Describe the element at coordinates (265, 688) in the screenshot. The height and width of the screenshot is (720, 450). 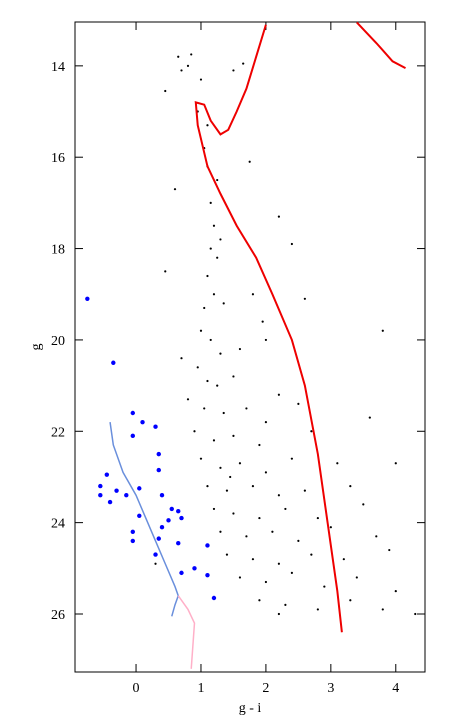
I see `x-tick-label: 2` at that location.